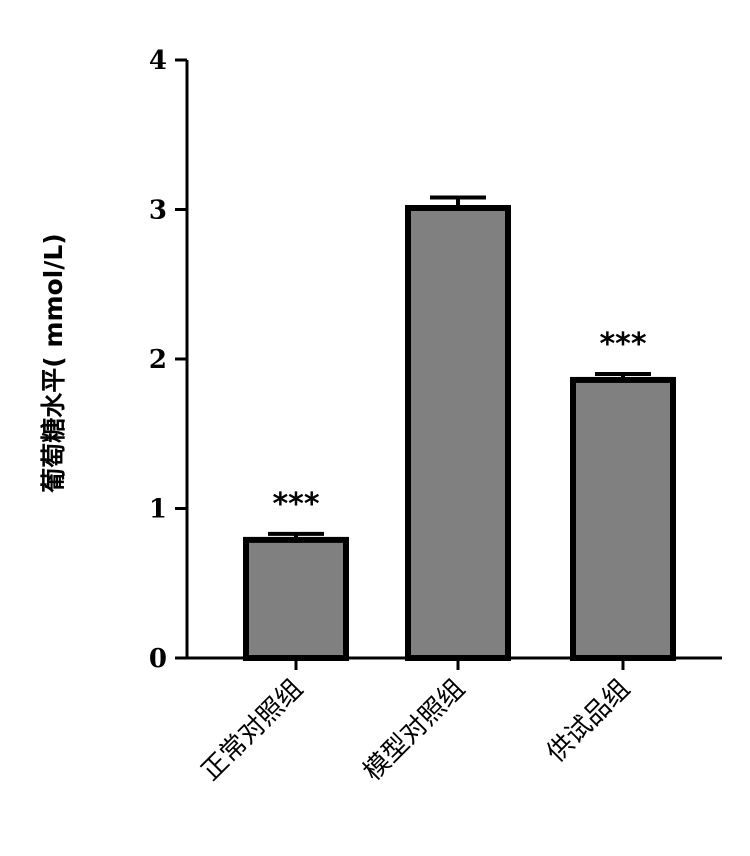 The width and height of the screenshot is (750, 856). I want to click on y-axis-label: 葡萄糖水平( mmol/L), so click(53, 363).